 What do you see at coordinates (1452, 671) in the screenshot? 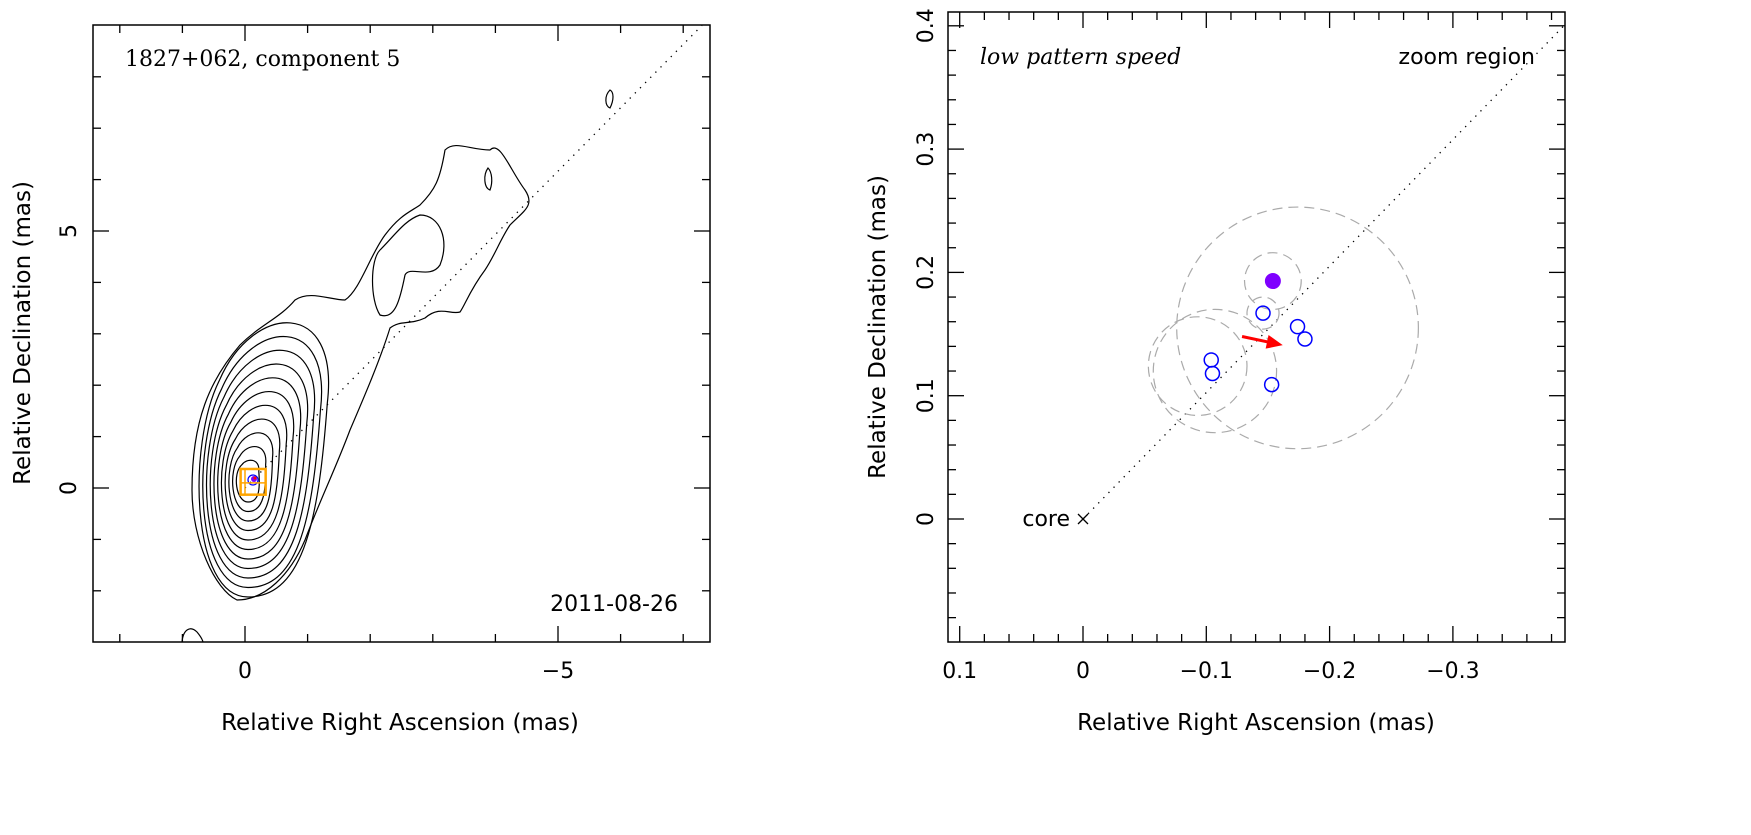
I see `x-tick-label: −0.3` at bounding box center [1452, 671].